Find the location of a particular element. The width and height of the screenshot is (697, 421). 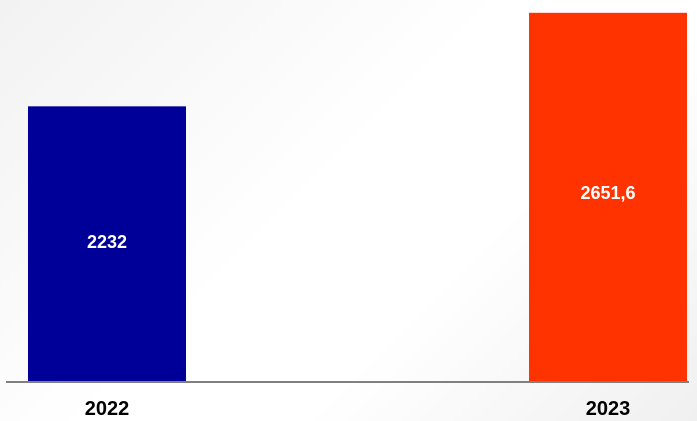

x-tick-label-2022: 2022 is located at coordinates (107, 409).